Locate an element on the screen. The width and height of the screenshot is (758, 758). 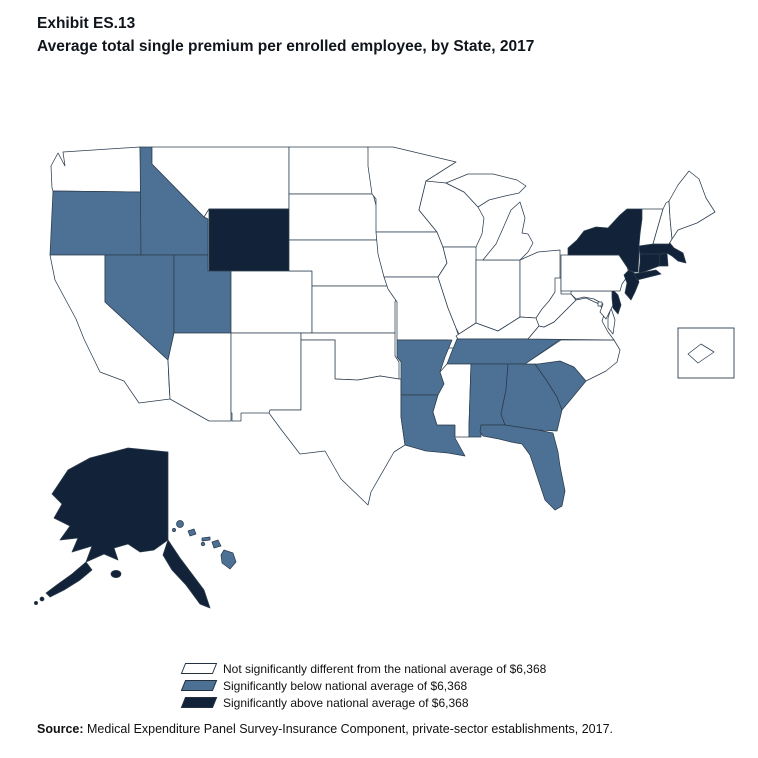
legend-swatch-not-different is located at coordinates (199, 668).